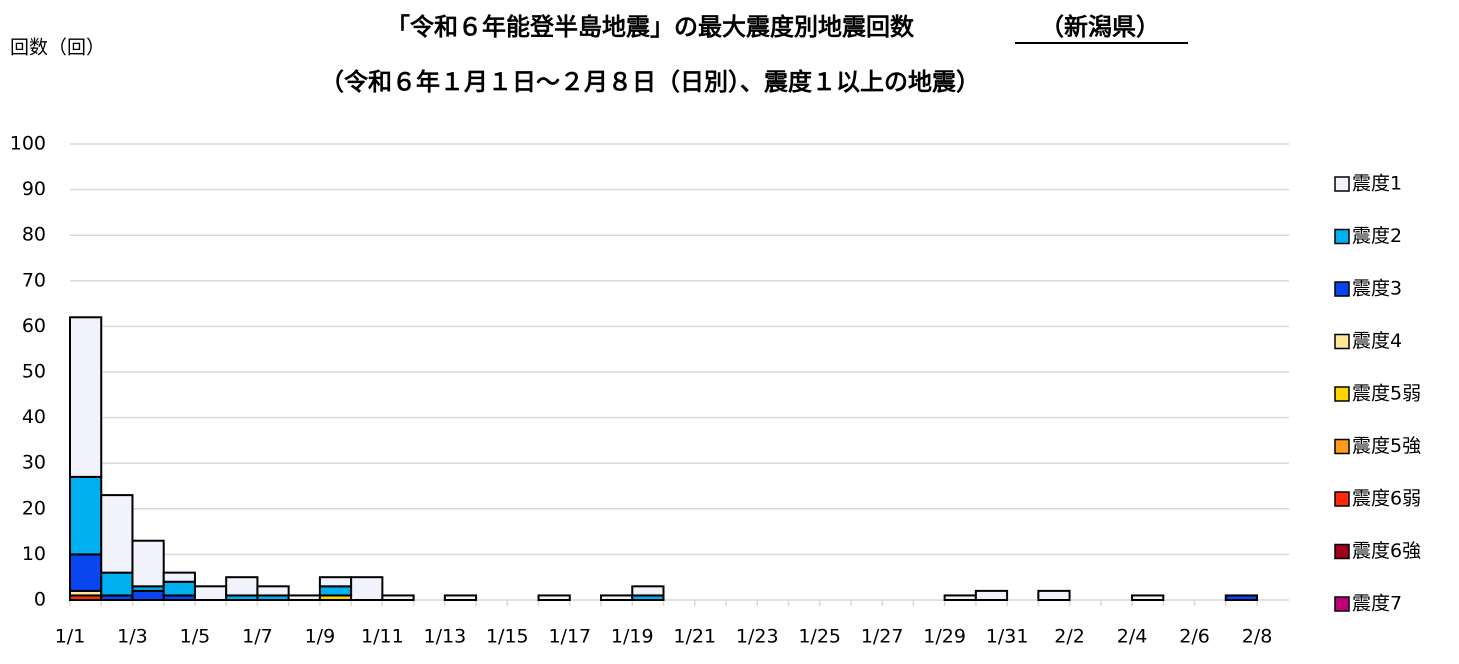 Image resolution: width=1459 pixels, height=664 pixels. I want to click on y-tick-label: 20, so click(34, 508).